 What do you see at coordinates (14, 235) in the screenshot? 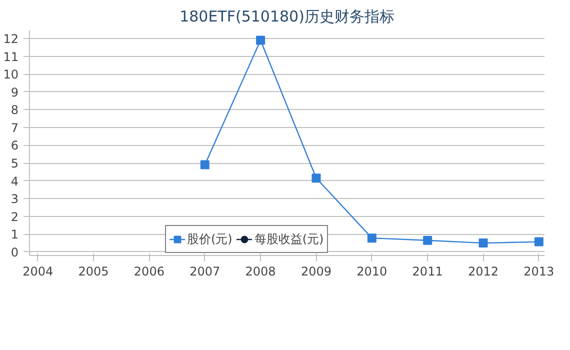
I see `y-tick-label: 1` at bounding box center [14, 235].